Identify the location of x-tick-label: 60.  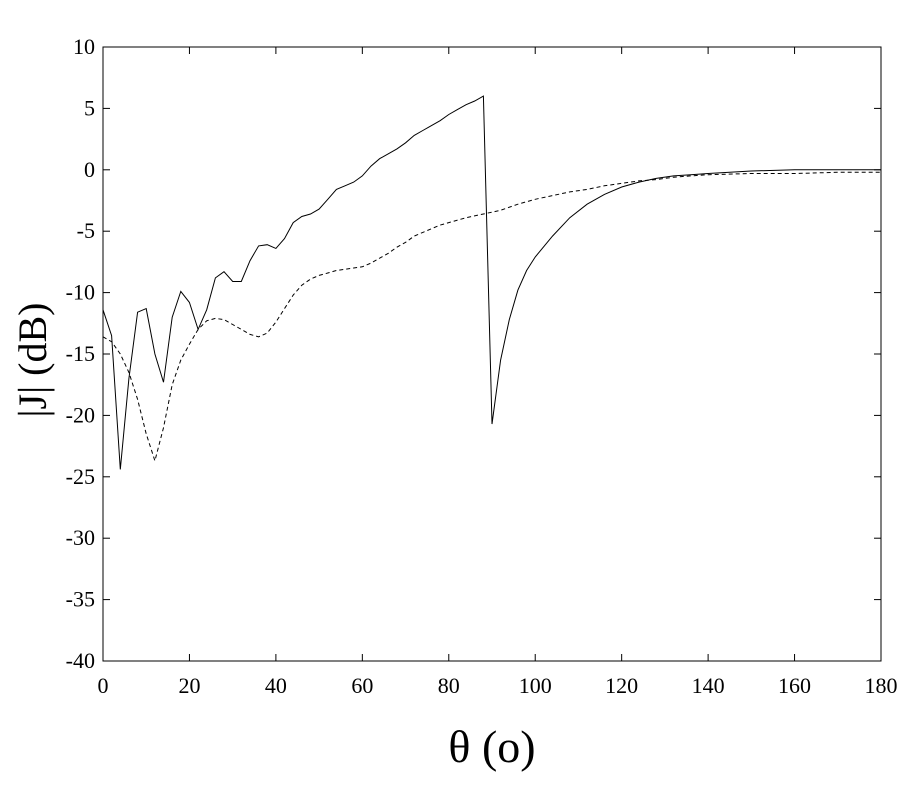
(362, 685).